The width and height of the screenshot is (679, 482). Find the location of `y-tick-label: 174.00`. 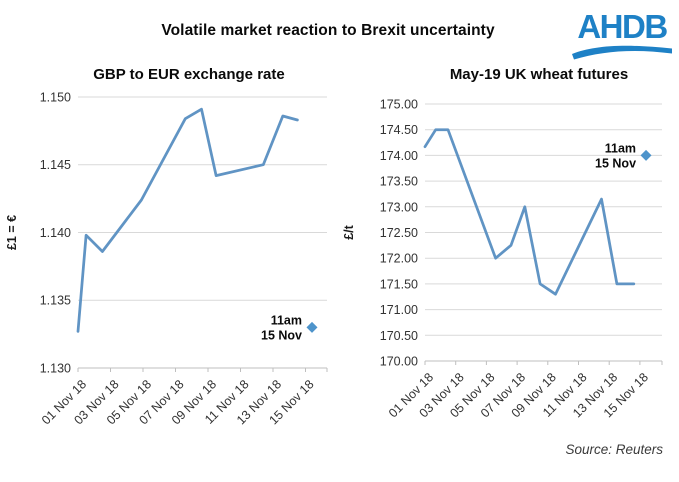

y-tick-label: 174.00 is located at coordinates (399, 156).